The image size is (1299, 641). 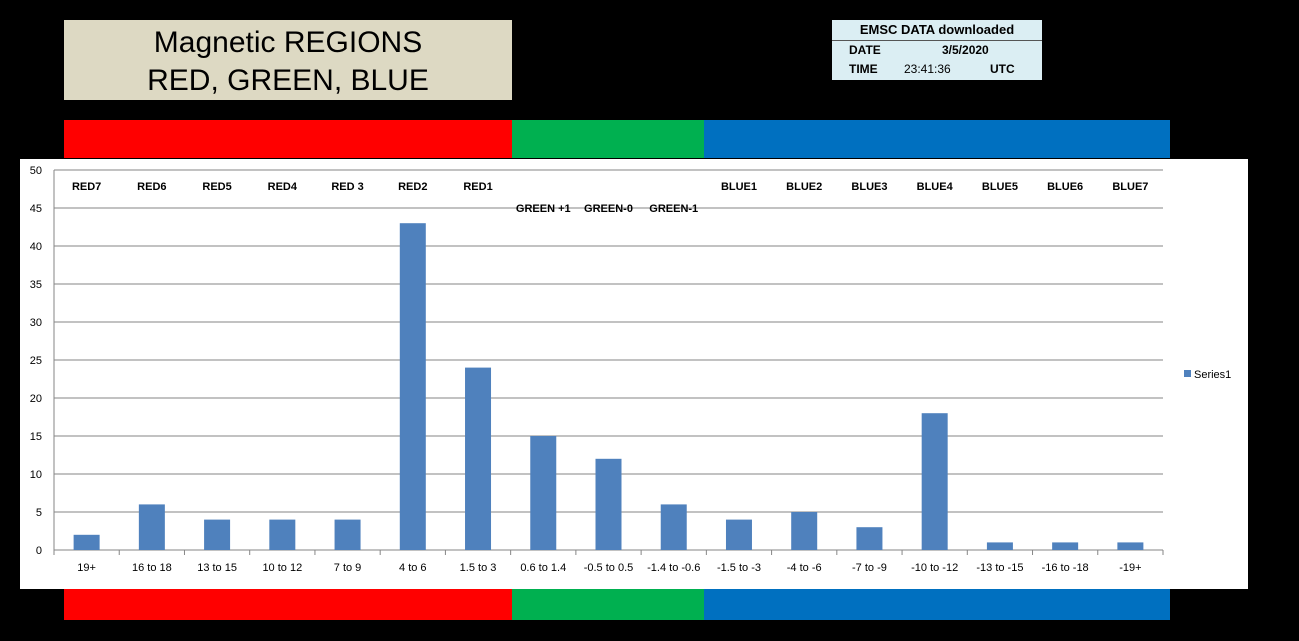 I want to click on y-tick-label: 10, so click(x=36, y=475).